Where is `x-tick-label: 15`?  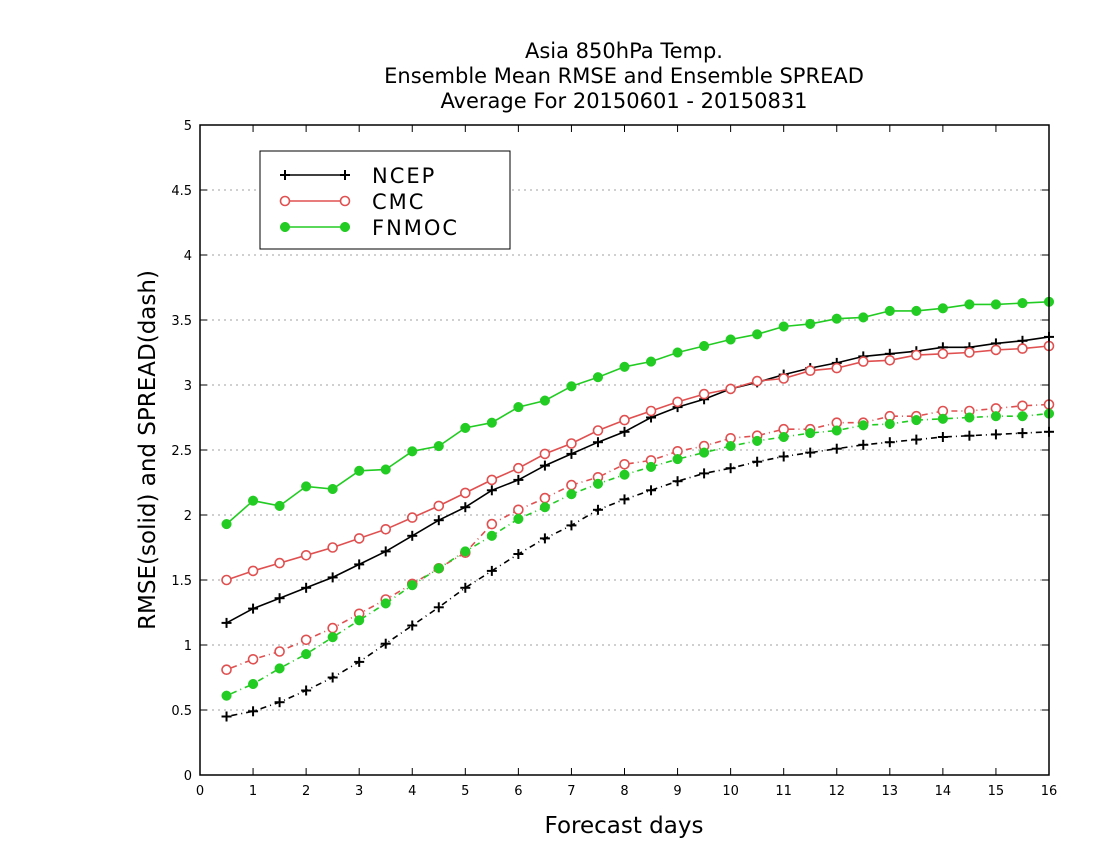
x-tick-label: 15 is located at coordinates (996, 791).